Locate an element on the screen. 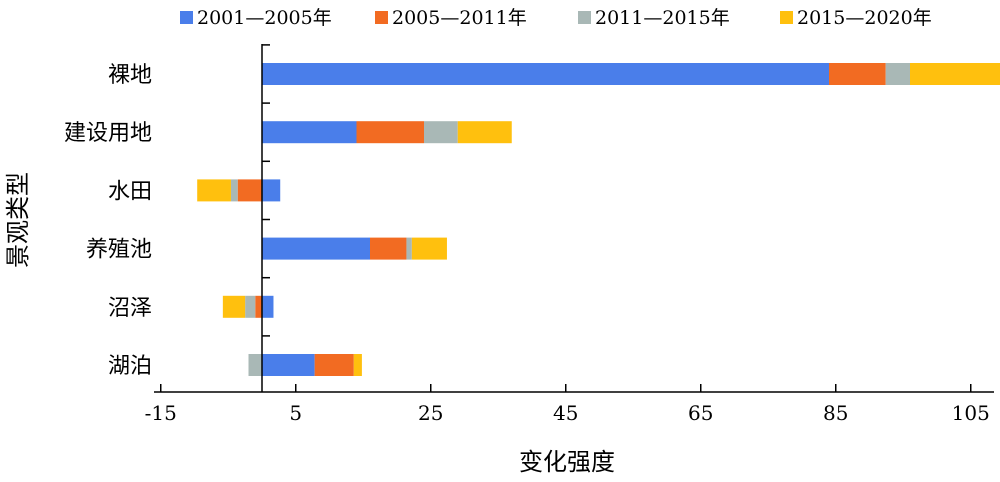  category-label: 湖泊 is located at coordinates (130, 366).